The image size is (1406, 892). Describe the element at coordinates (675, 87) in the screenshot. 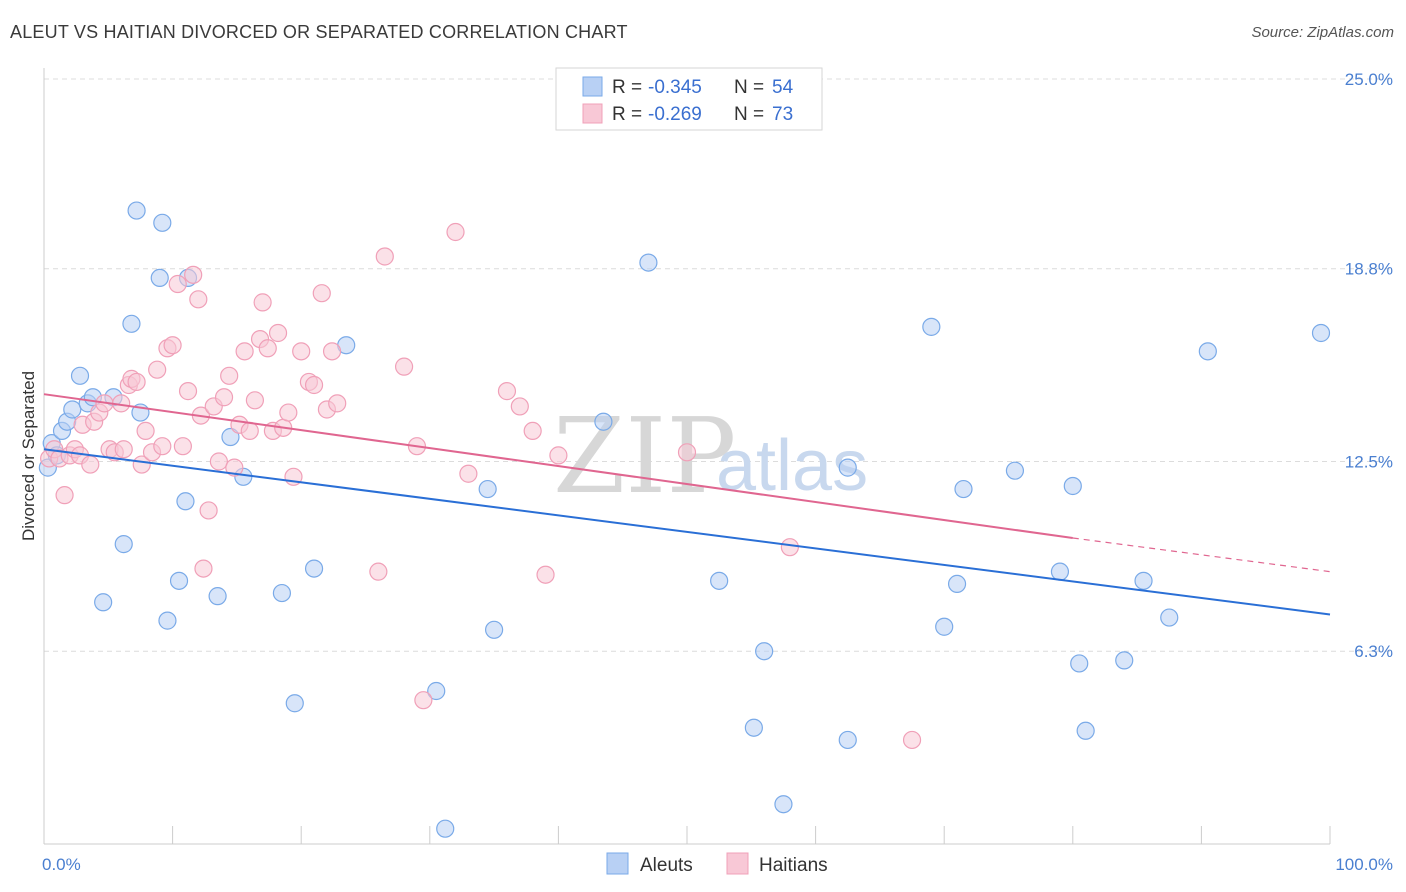

I see `legend-r-value-1: -0.345` at that location.